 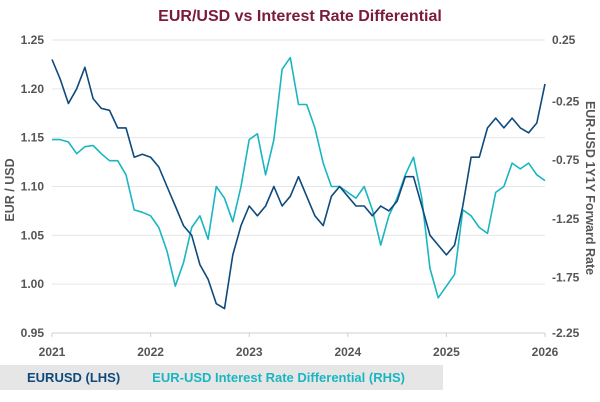 I want to click on left-tick-label: 1.05, so click(x=33, y=235).